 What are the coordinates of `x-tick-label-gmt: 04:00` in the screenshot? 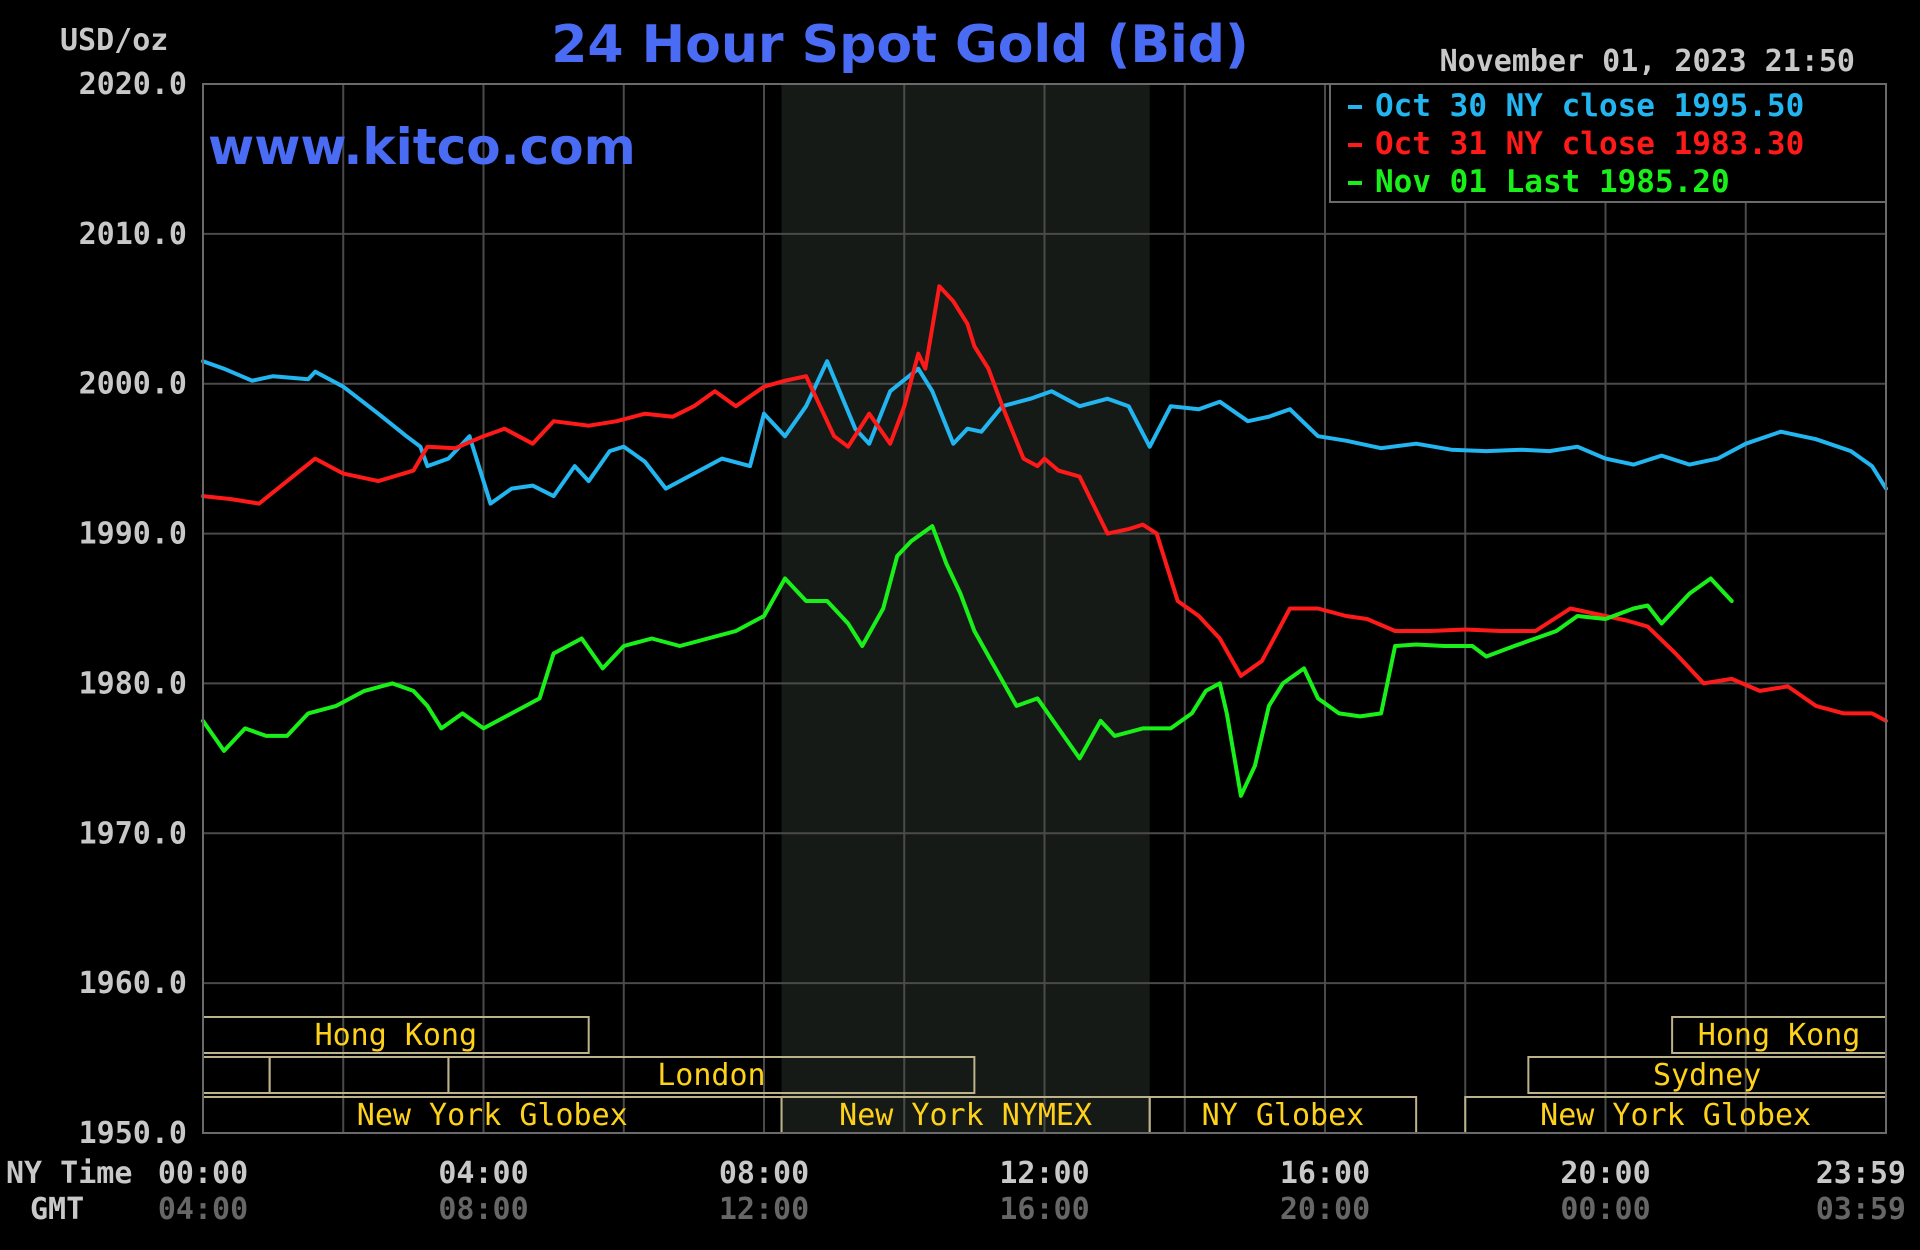 It's located at (203, 1209).